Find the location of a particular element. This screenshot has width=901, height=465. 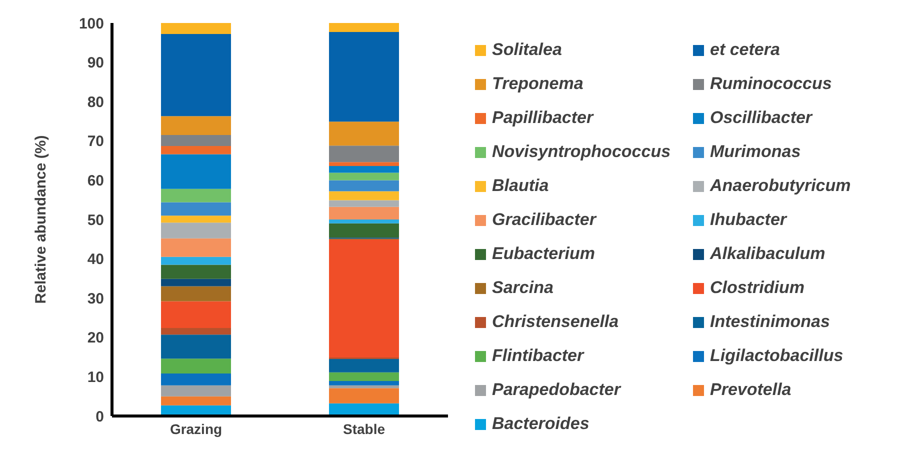

legend-label: Intestinimonas is located at coordinates (770, 322).